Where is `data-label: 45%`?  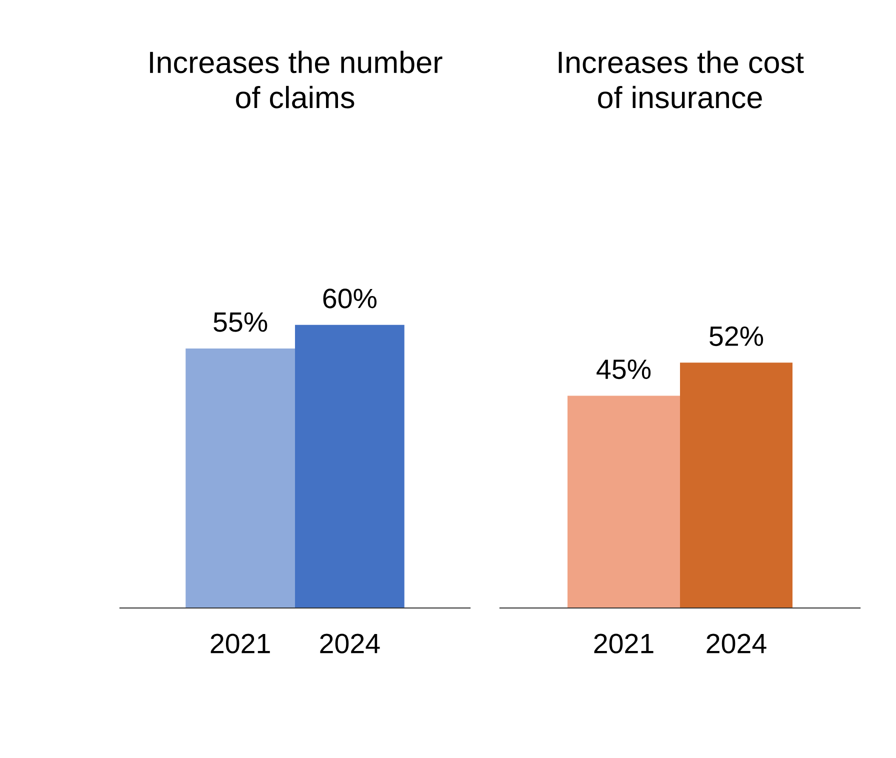
data-label: 45% is located at coordinates (623, 370).